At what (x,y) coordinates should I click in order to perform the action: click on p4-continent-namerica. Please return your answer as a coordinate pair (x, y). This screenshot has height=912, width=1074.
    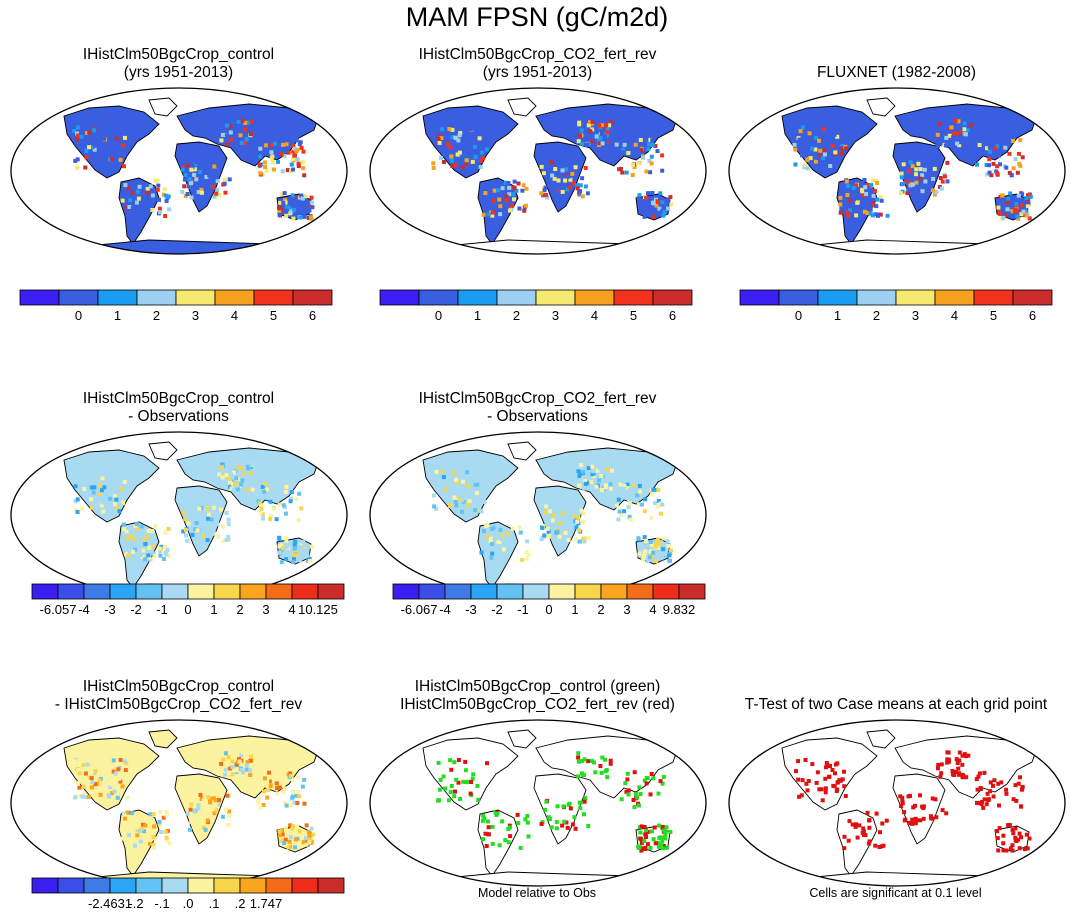
    Looking at the image, I should click on (111, 486).